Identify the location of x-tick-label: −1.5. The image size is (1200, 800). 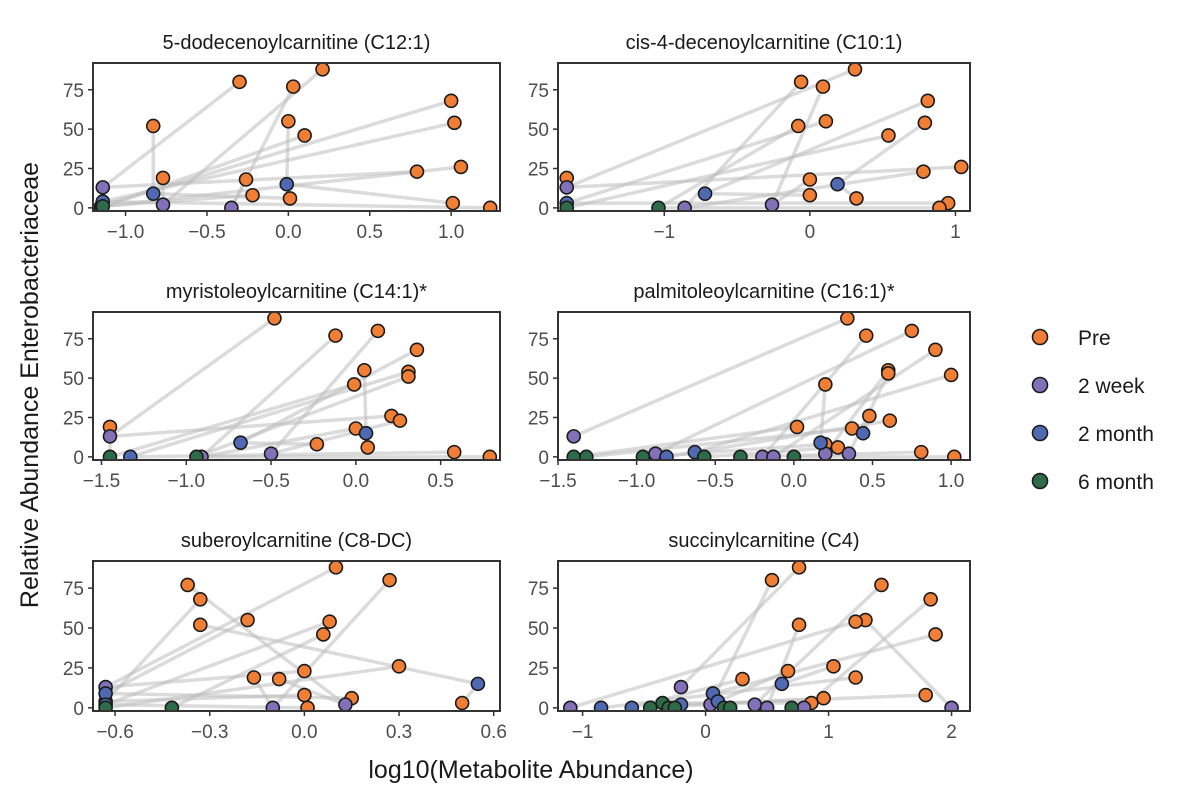
(558, 481).